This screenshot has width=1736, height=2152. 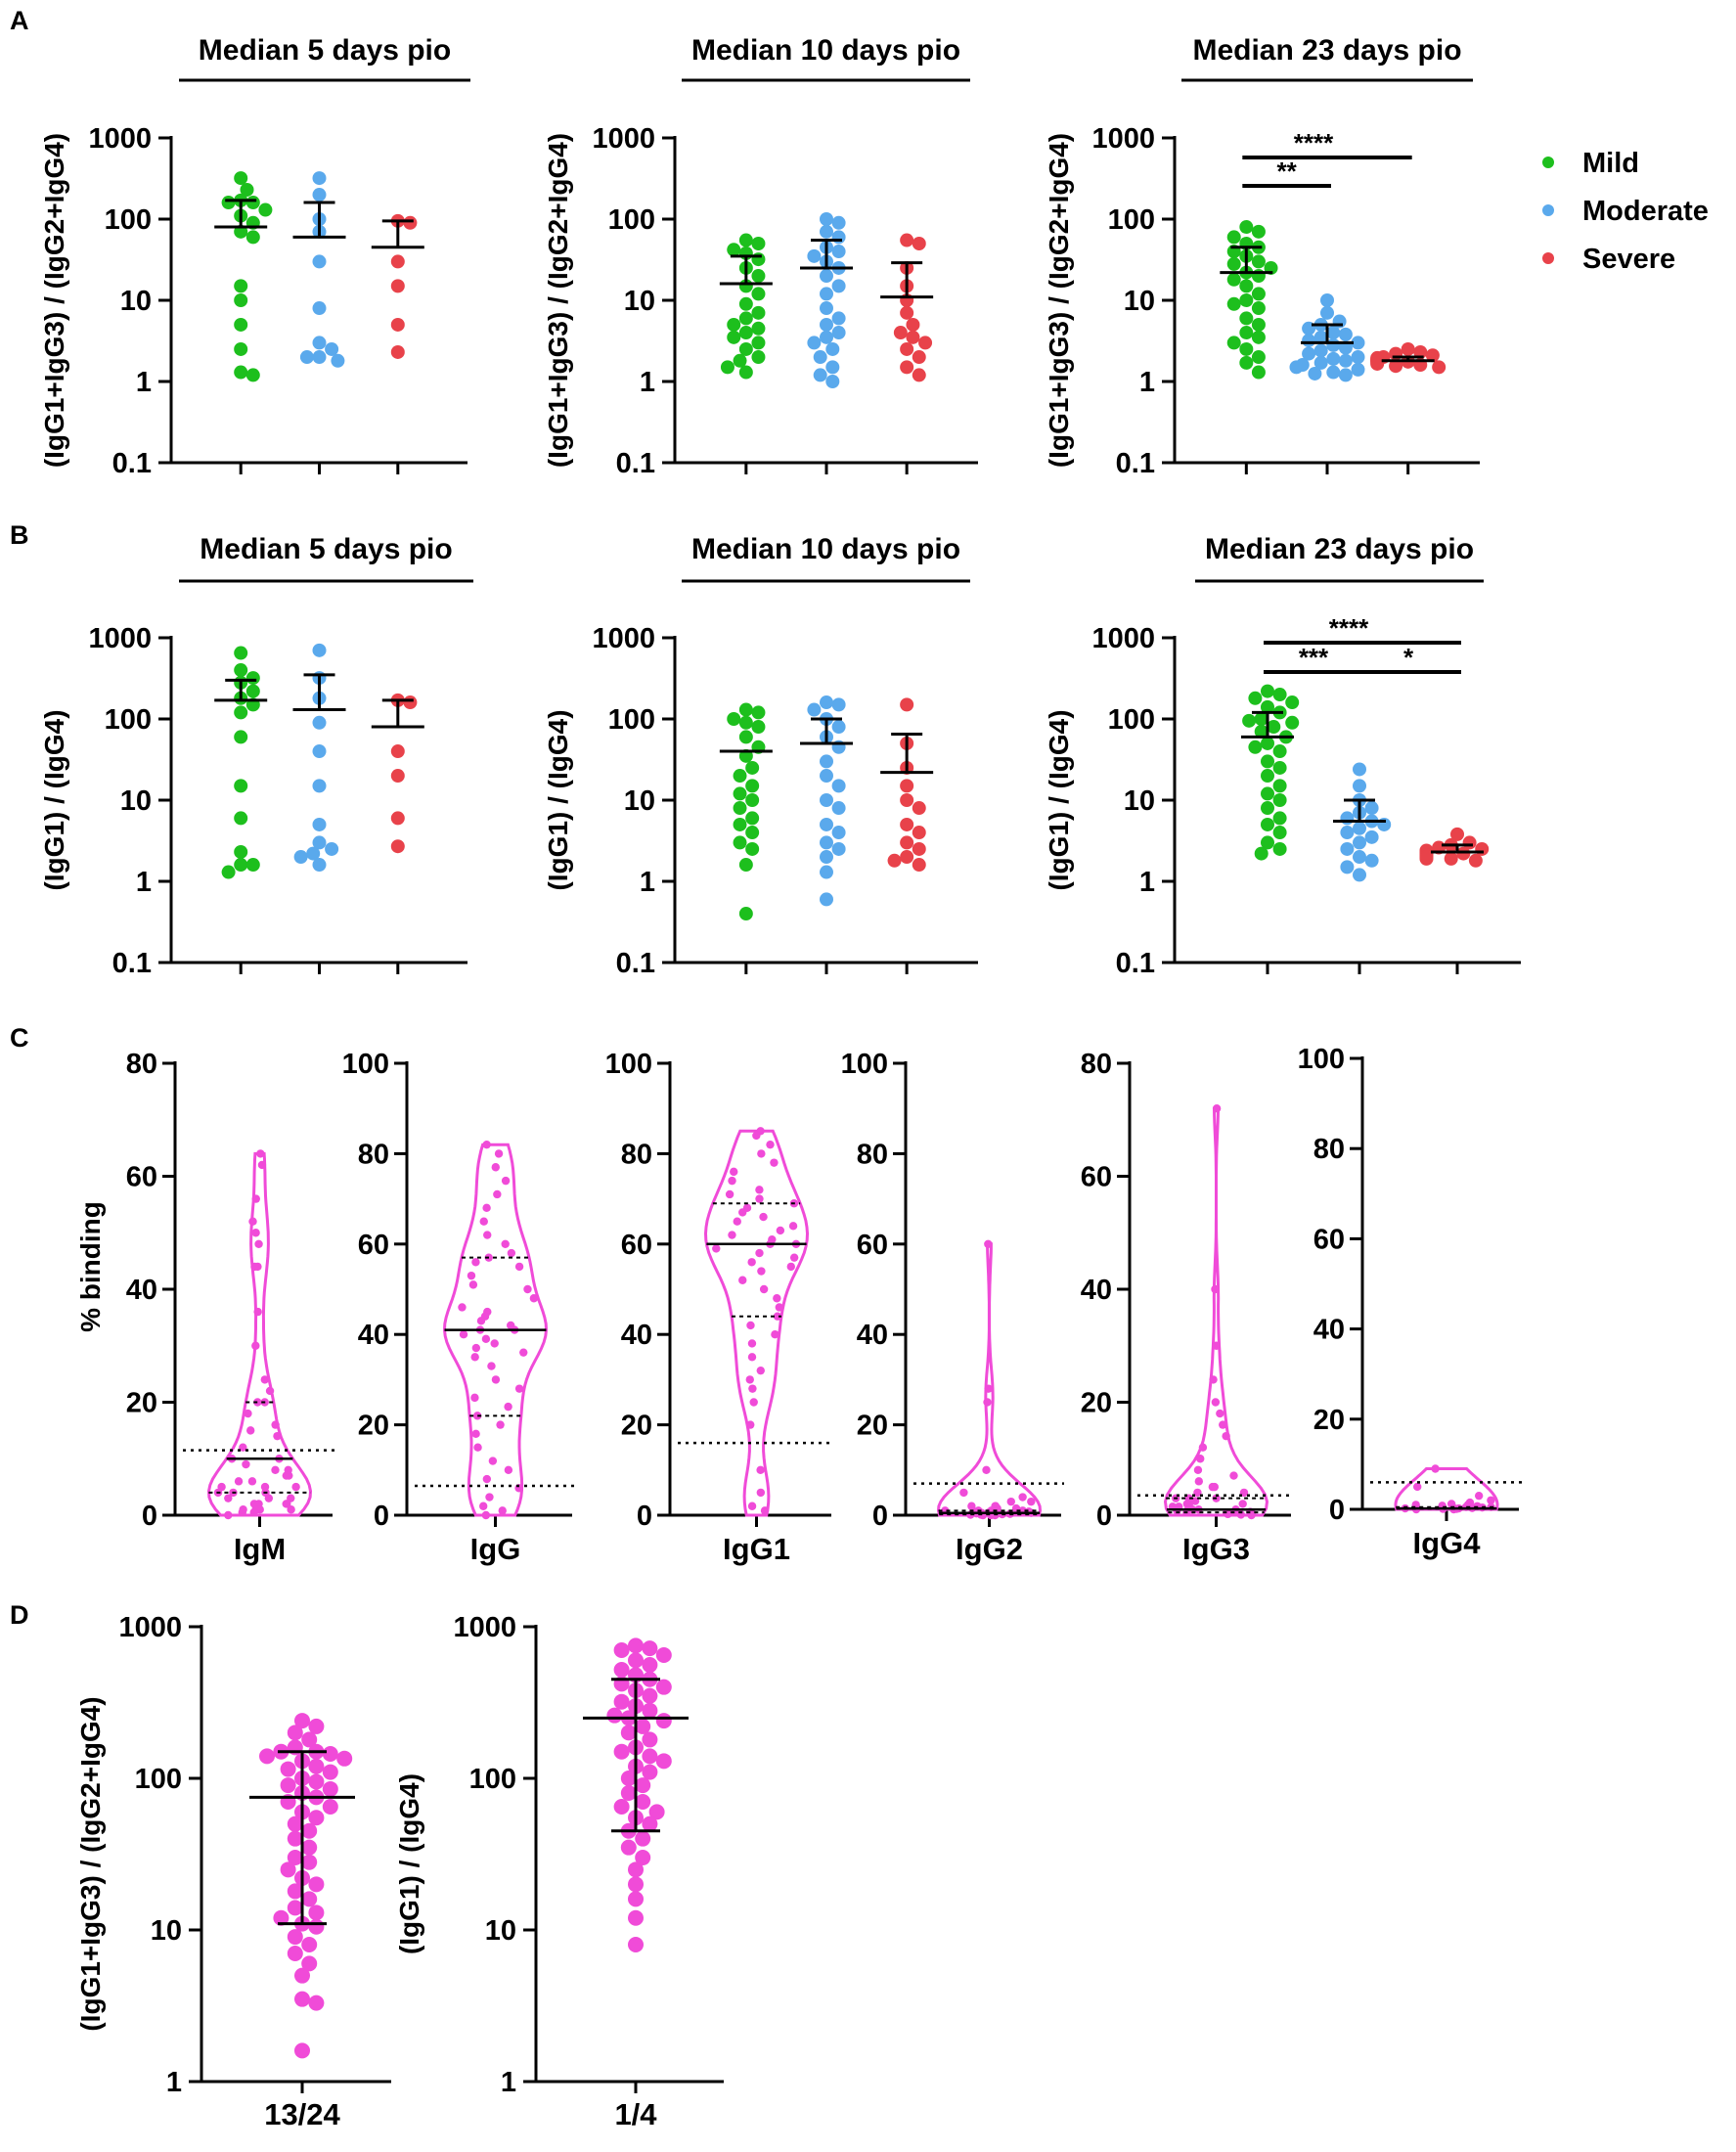 I want to click on y-tick-label: 80, so click(x=373, y=1154).